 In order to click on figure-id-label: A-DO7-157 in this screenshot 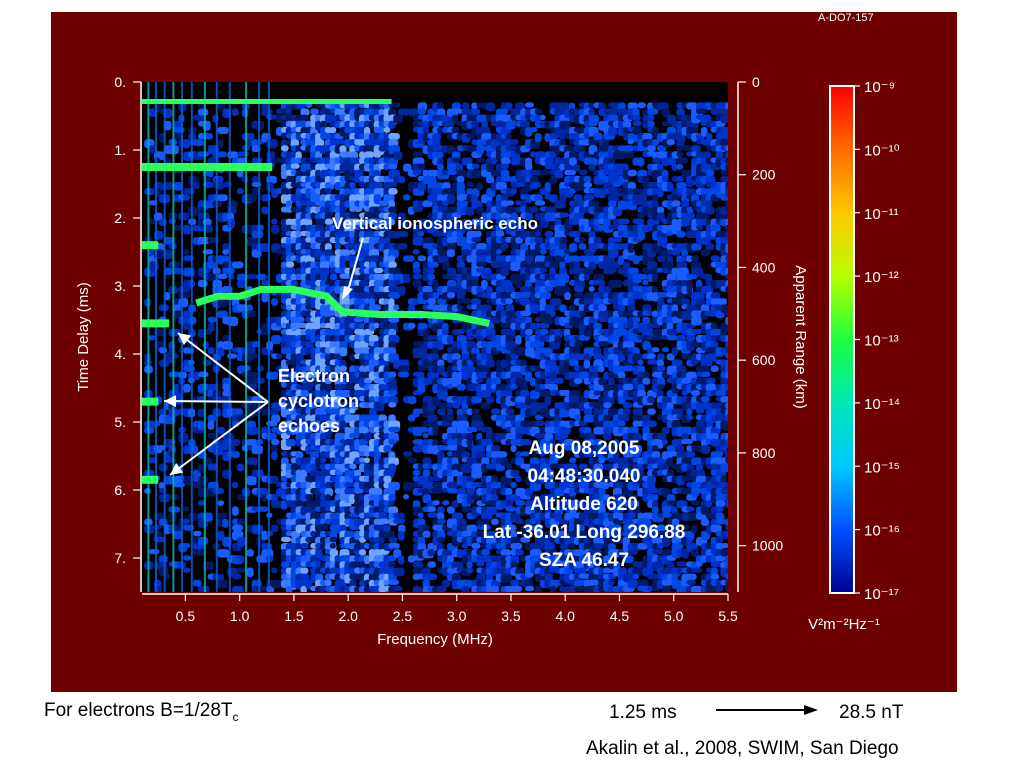, I will do `click(846, 18)`.